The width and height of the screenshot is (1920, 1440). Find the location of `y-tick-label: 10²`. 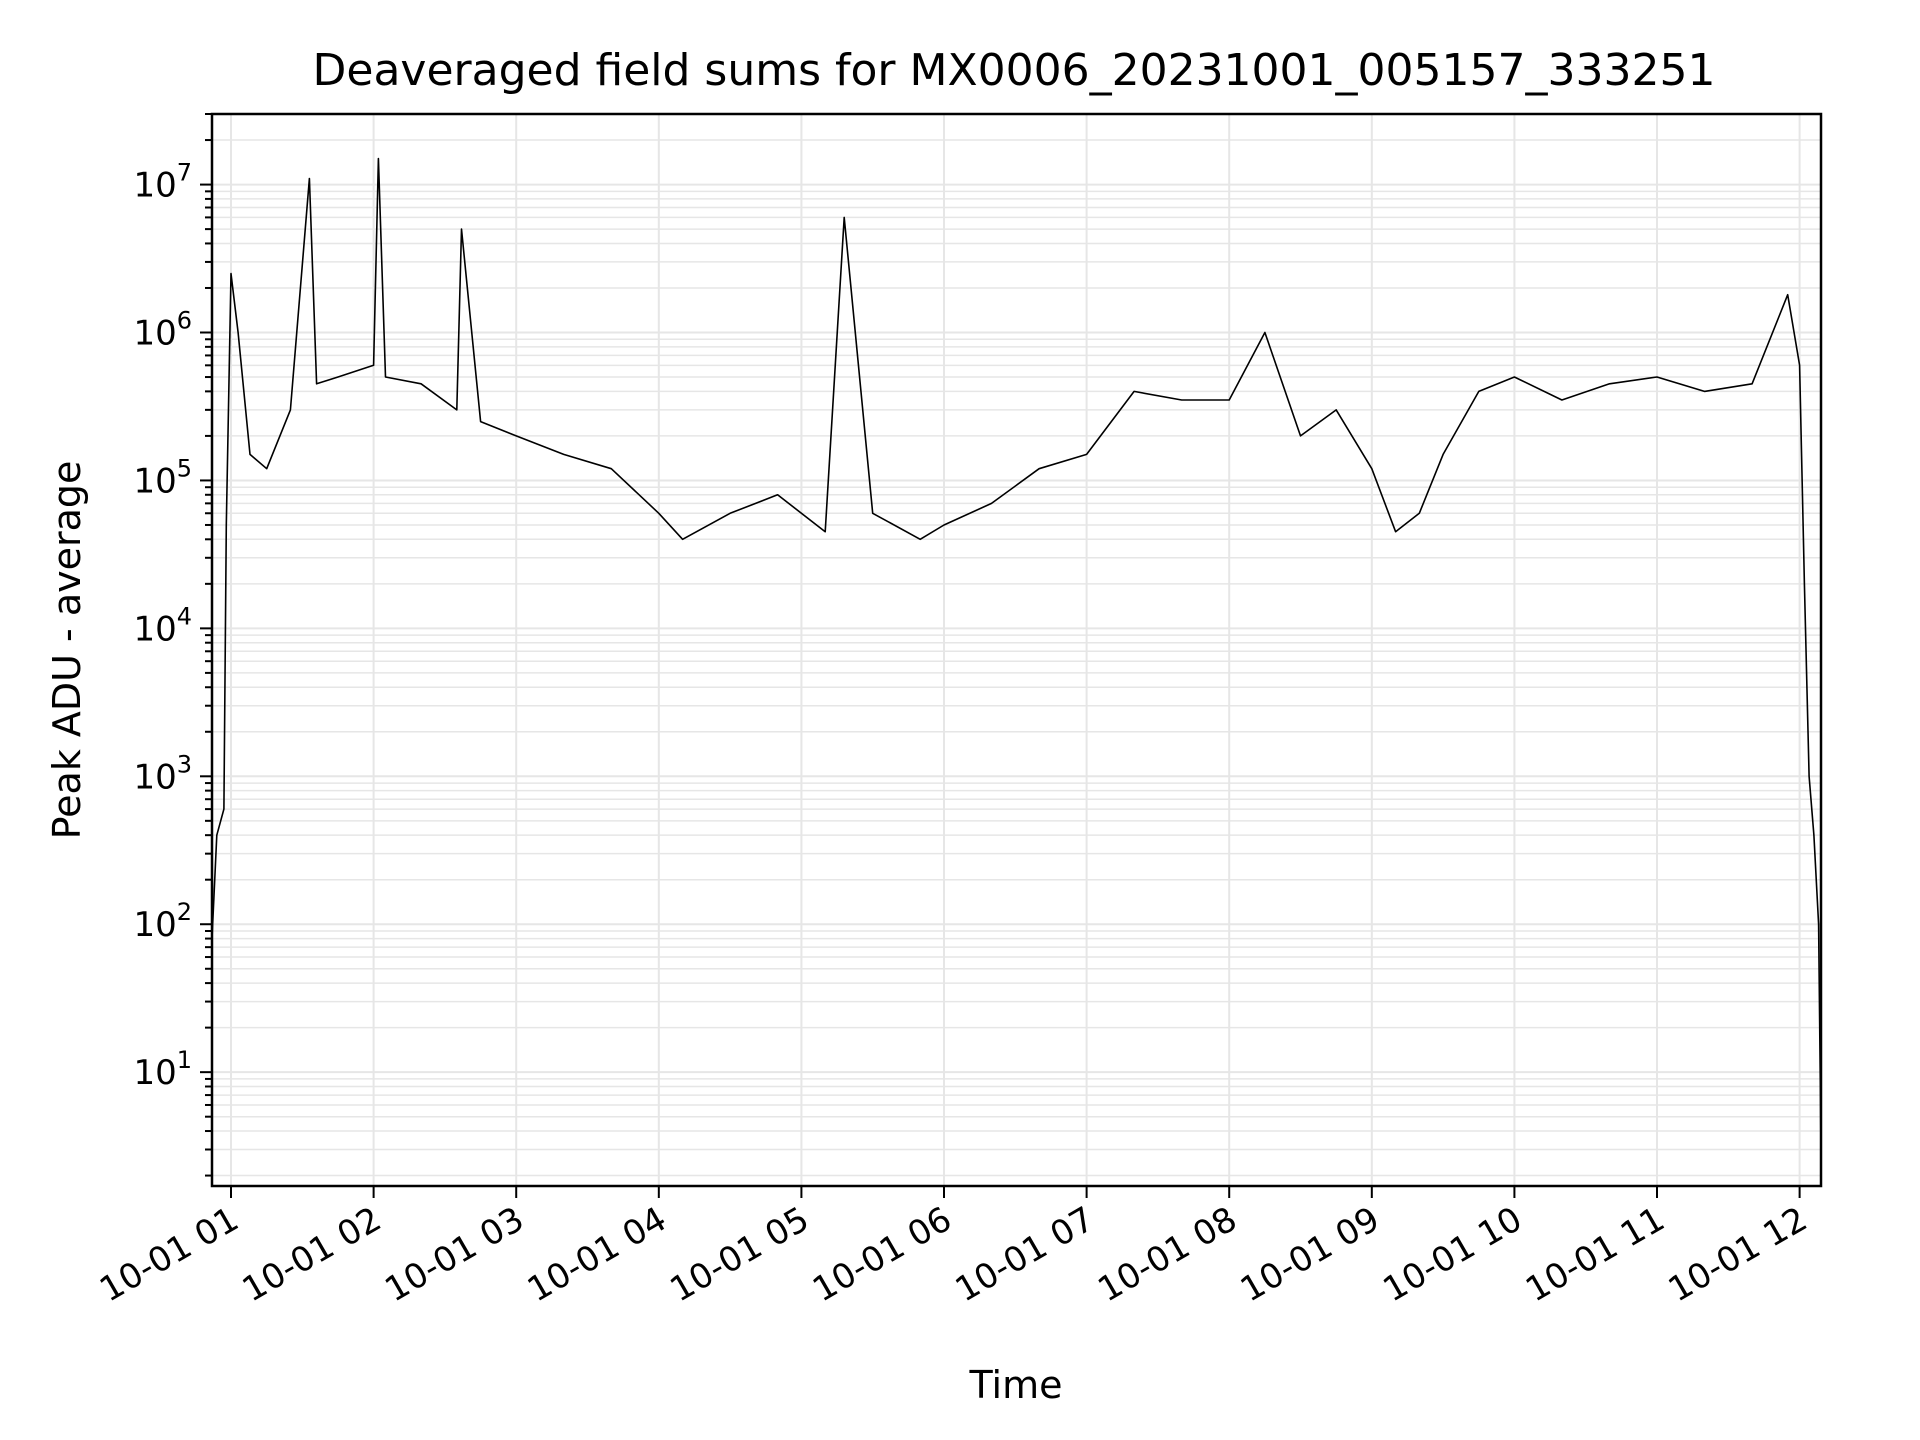

y-tick-label: 10² is located at coordinates (162, 921).